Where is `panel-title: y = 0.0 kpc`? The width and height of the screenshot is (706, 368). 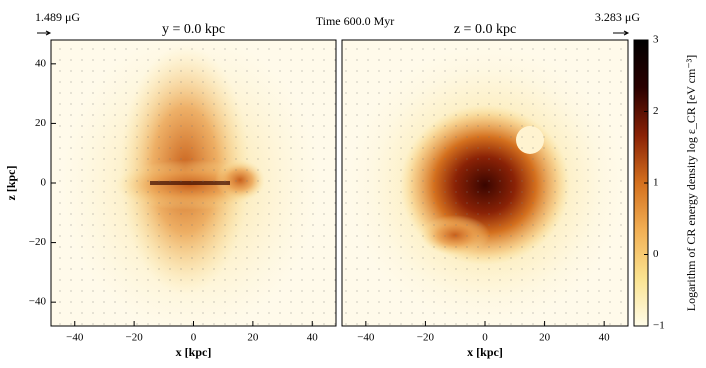 panel-title: y = 0.0 kpc is located at coordinates (193, 29).